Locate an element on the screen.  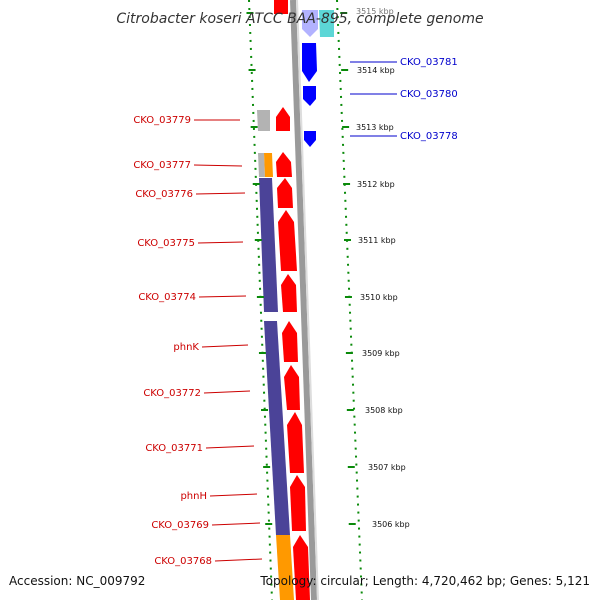
genome-backbone is located at coordinates (304, 300).